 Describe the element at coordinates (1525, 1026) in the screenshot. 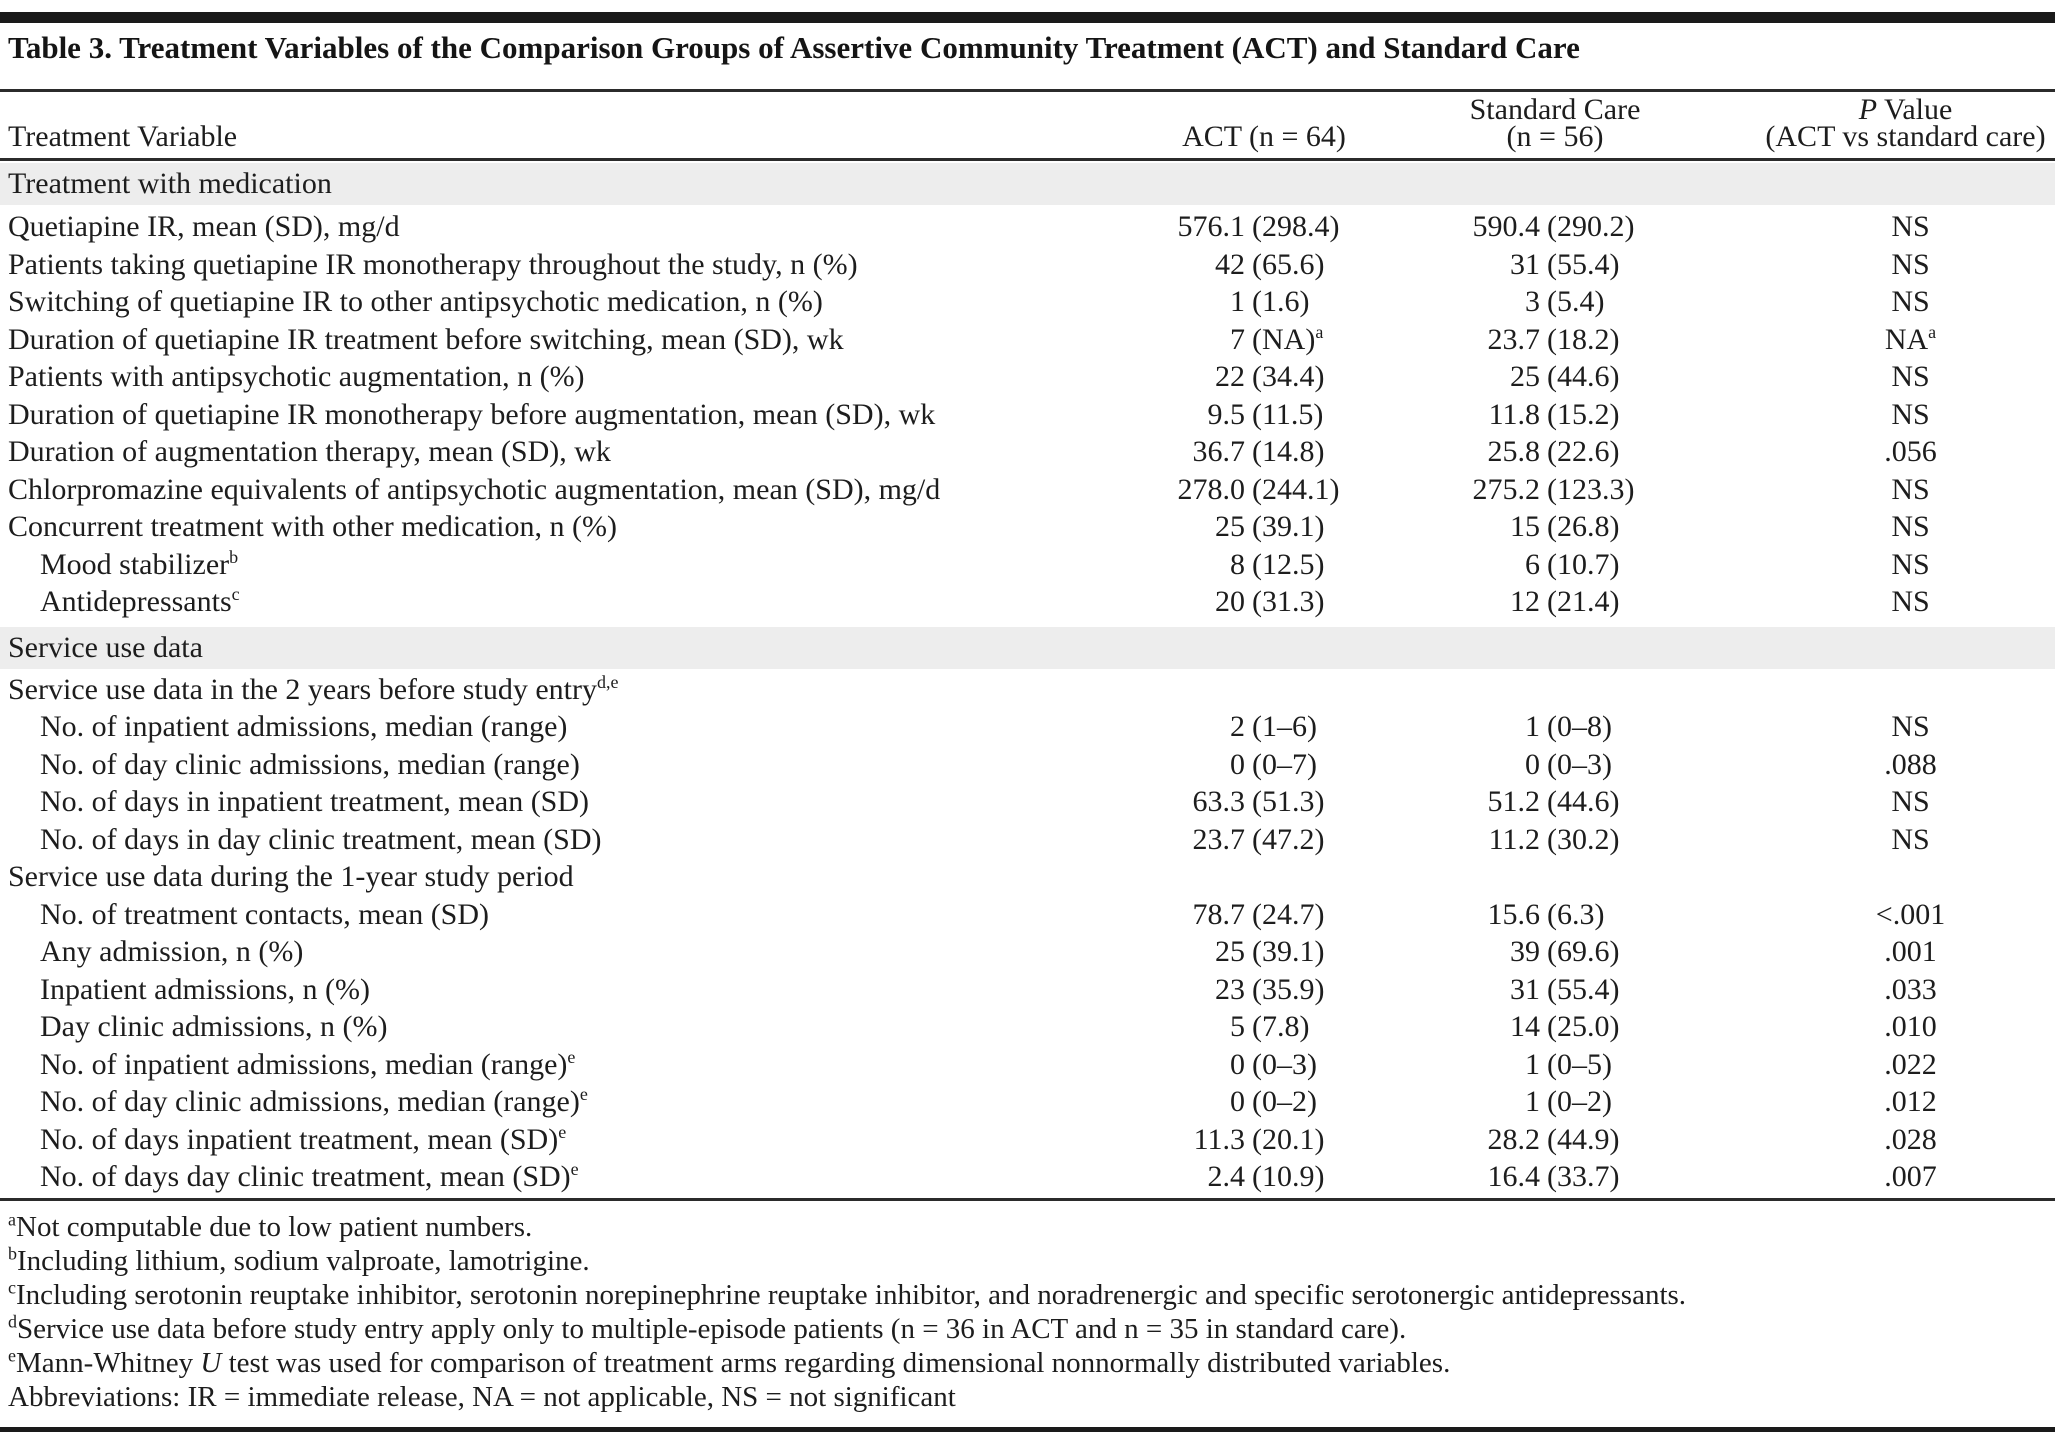

I see `value-number: 14` at that location.